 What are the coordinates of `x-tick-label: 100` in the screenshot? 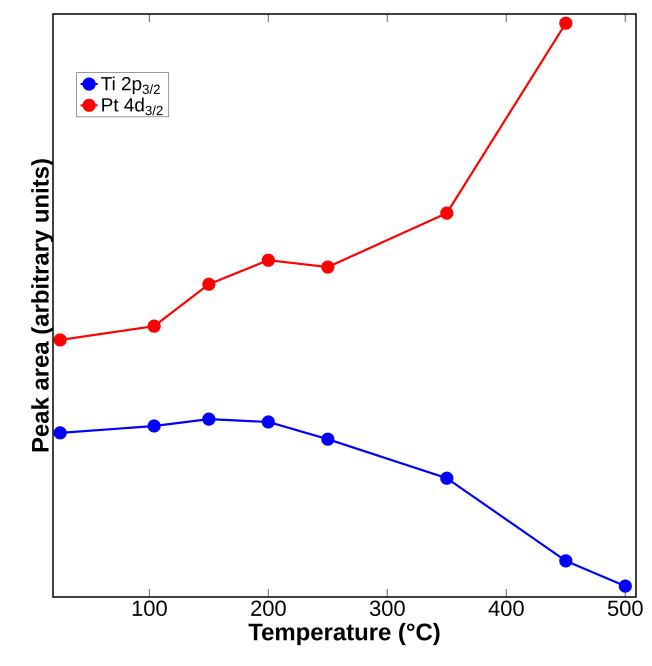 It's located at (149, 608).